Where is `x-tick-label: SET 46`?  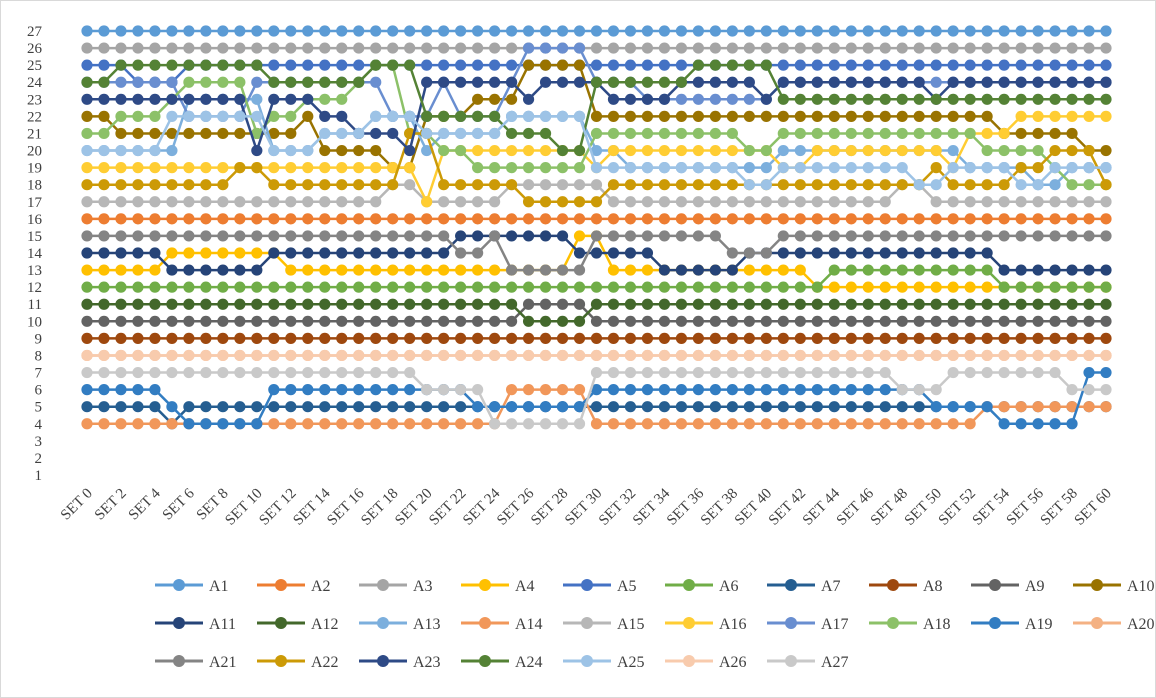
x-tick-label: SET 46 is located at coordinates (856, 507).